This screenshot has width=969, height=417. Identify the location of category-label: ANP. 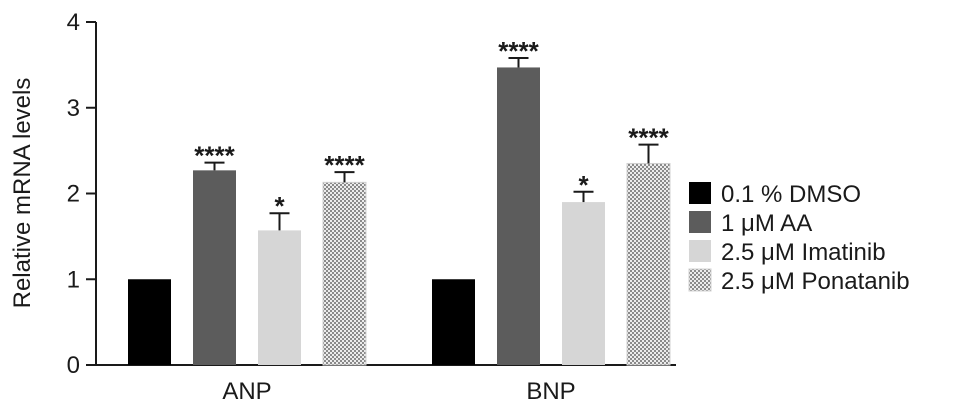
(246, 391).